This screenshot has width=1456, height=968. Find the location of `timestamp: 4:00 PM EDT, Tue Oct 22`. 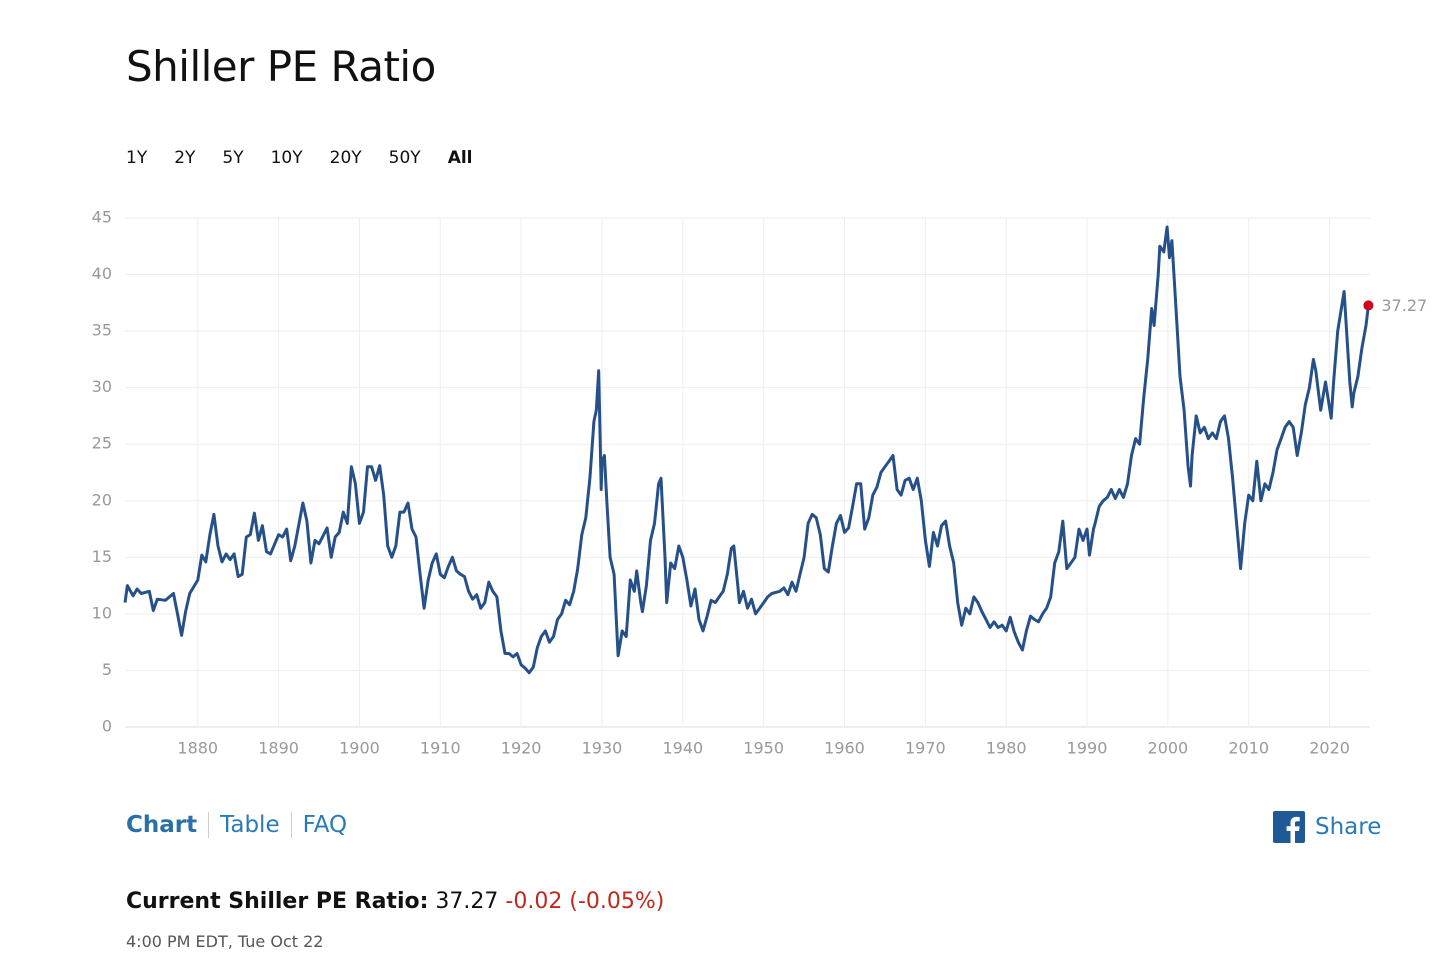

timestamp: 4:00 PM EDT, Tue Oct 22 is located at coordinates (225, 941).